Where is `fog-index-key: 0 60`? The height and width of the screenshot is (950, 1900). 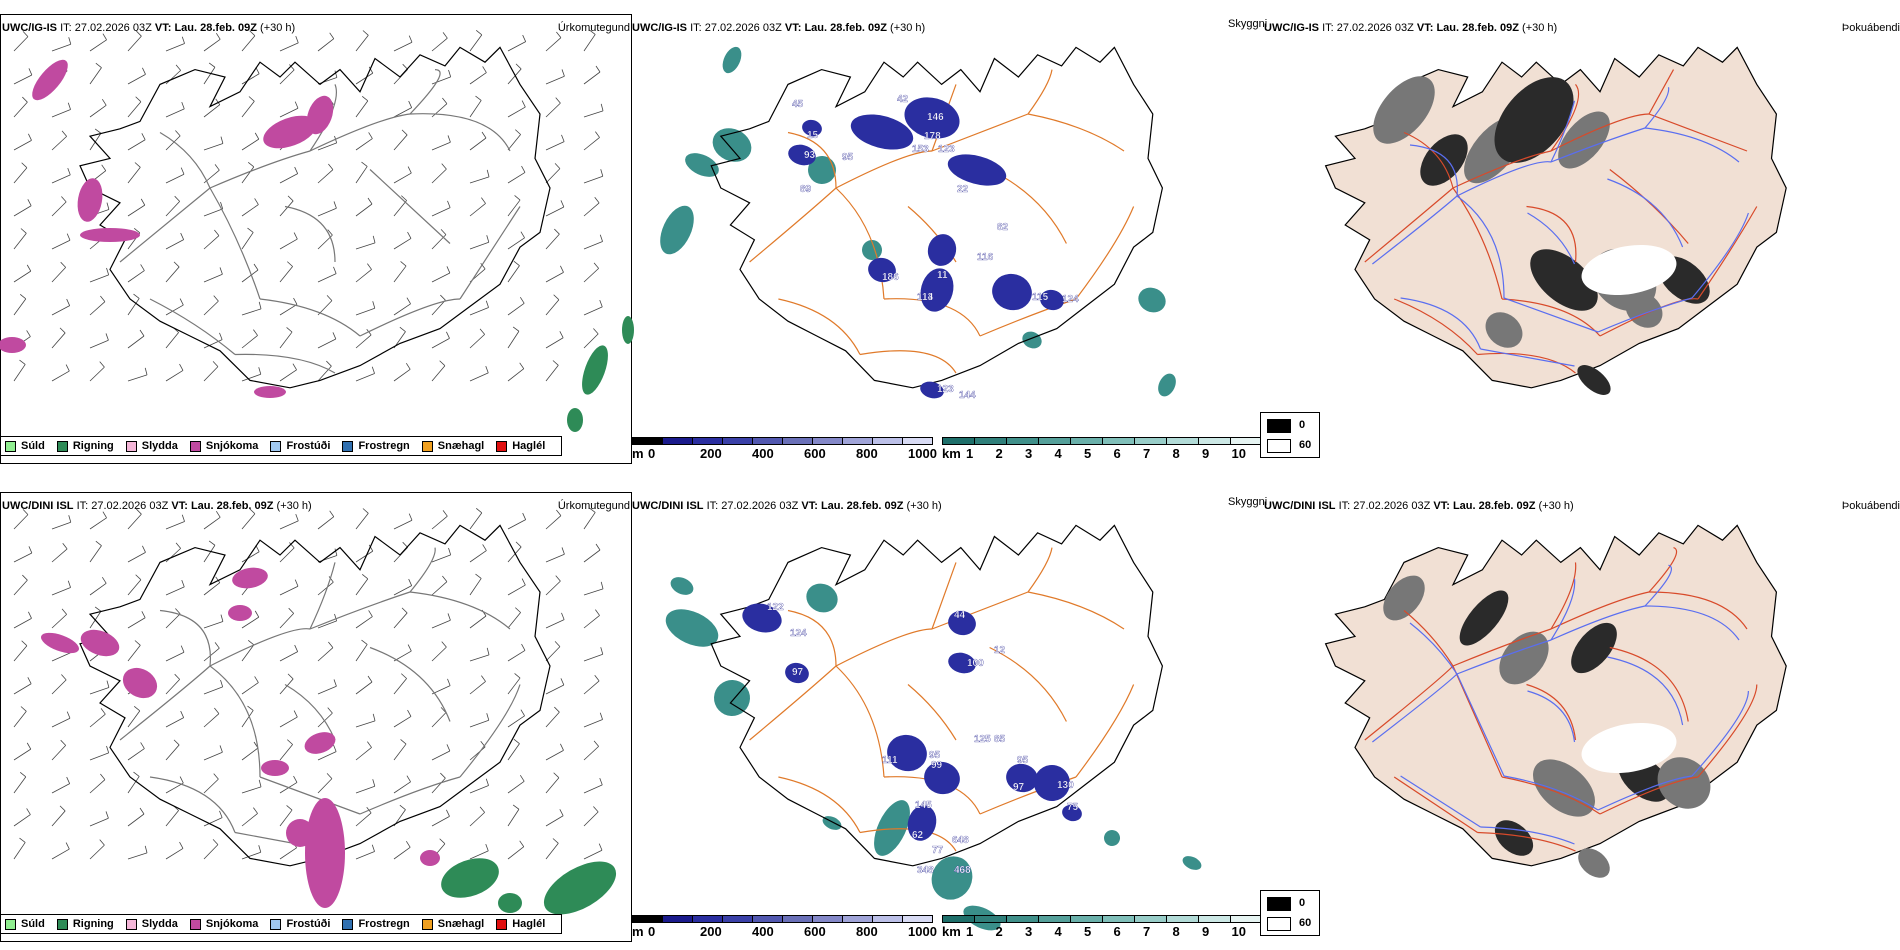
fog-index-key: 0 60 is located at coordinates (1290, 435).